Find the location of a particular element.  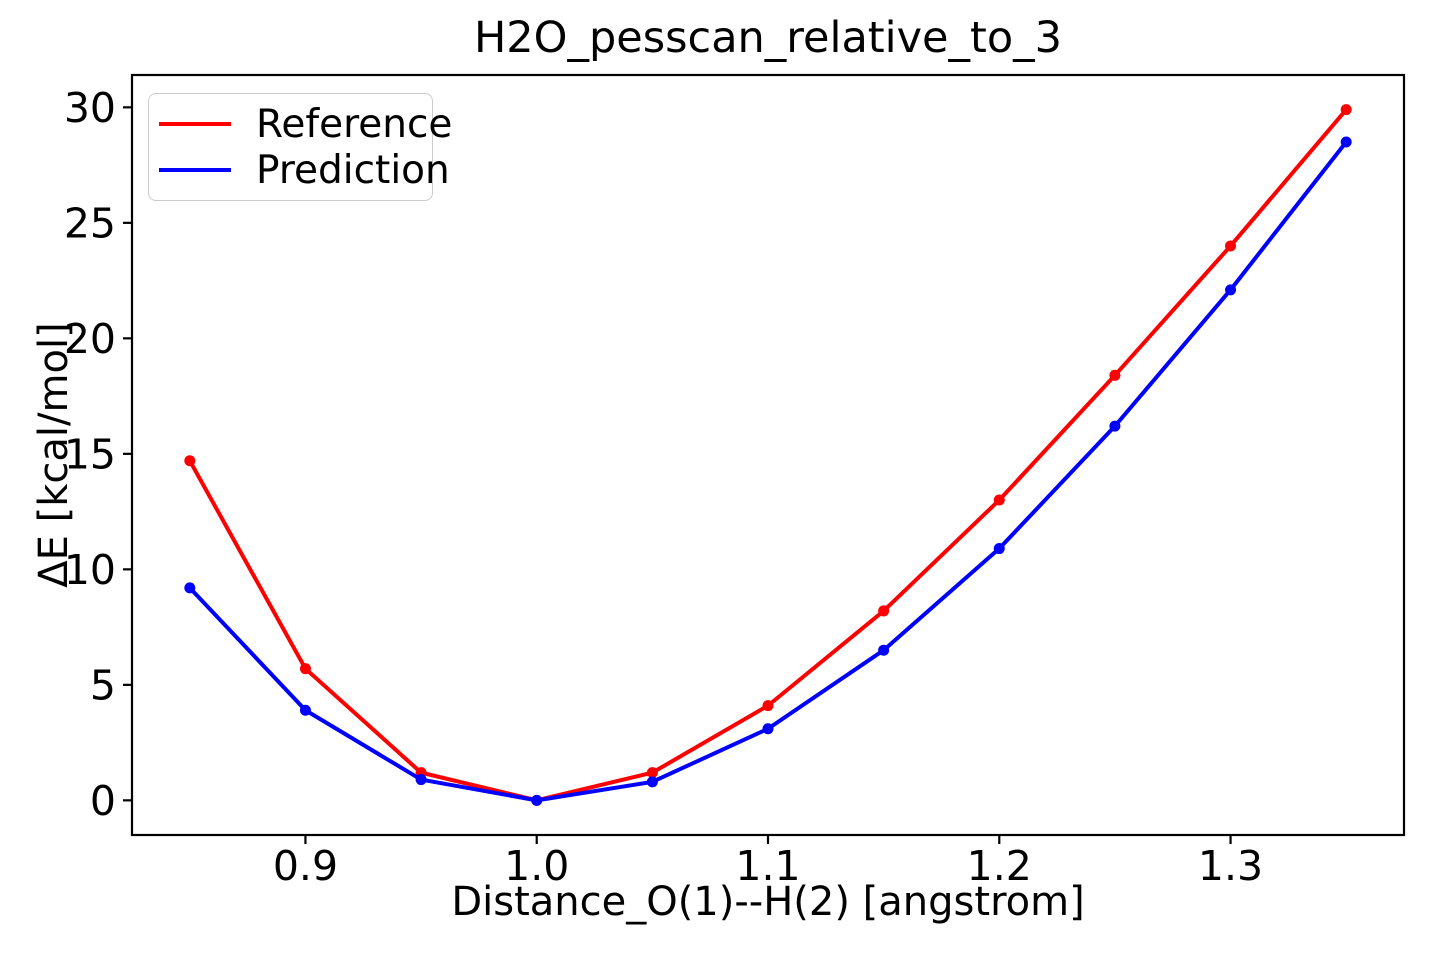

x-tick-label: 1.0 is located at coordinates (536, 866).